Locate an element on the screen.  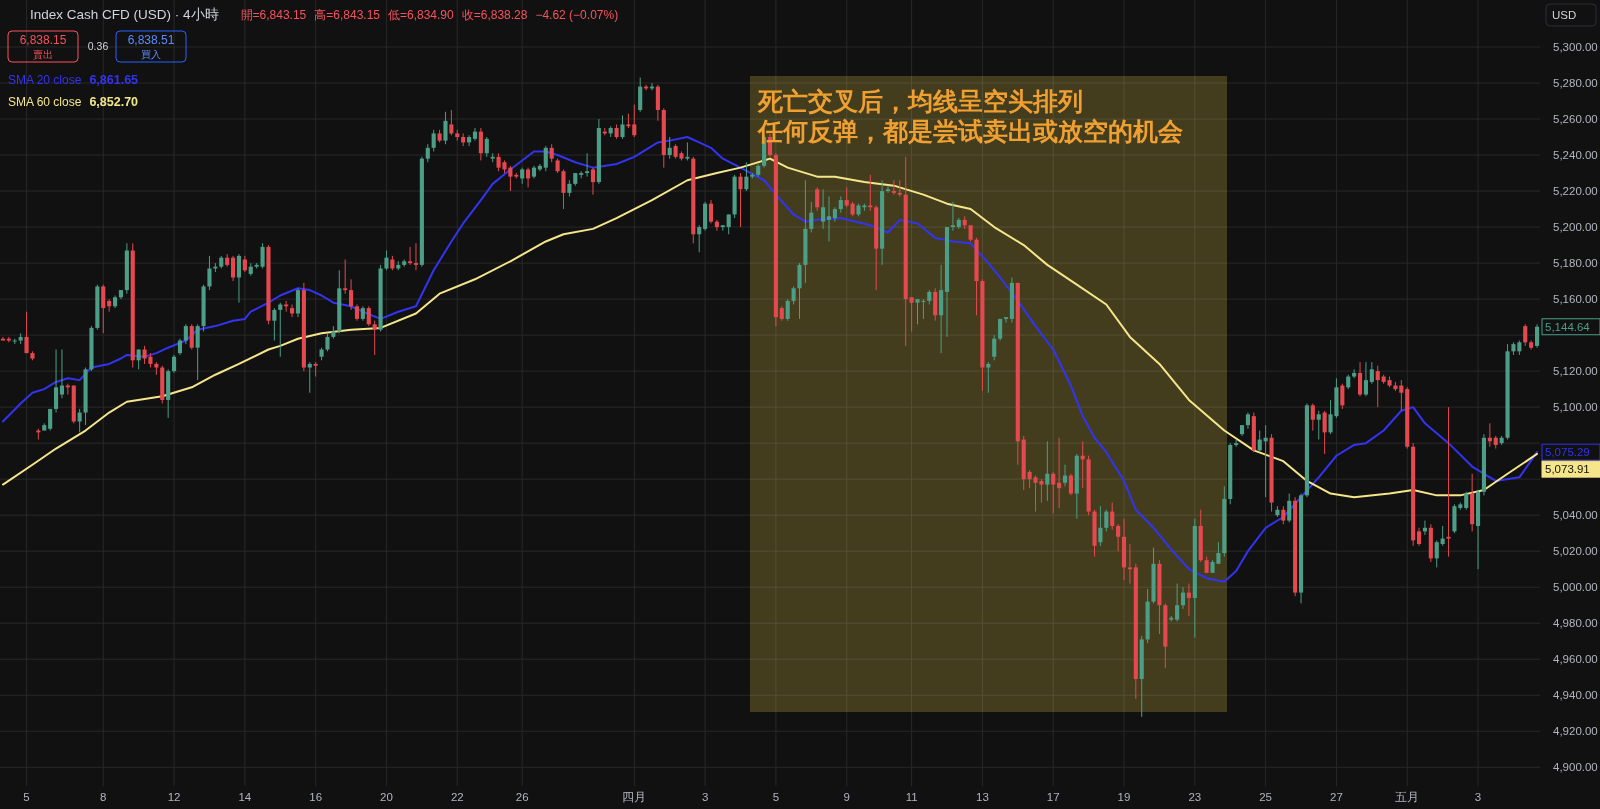
y-tick-label: 5,220.00 is located at coordinates (1575, 191).